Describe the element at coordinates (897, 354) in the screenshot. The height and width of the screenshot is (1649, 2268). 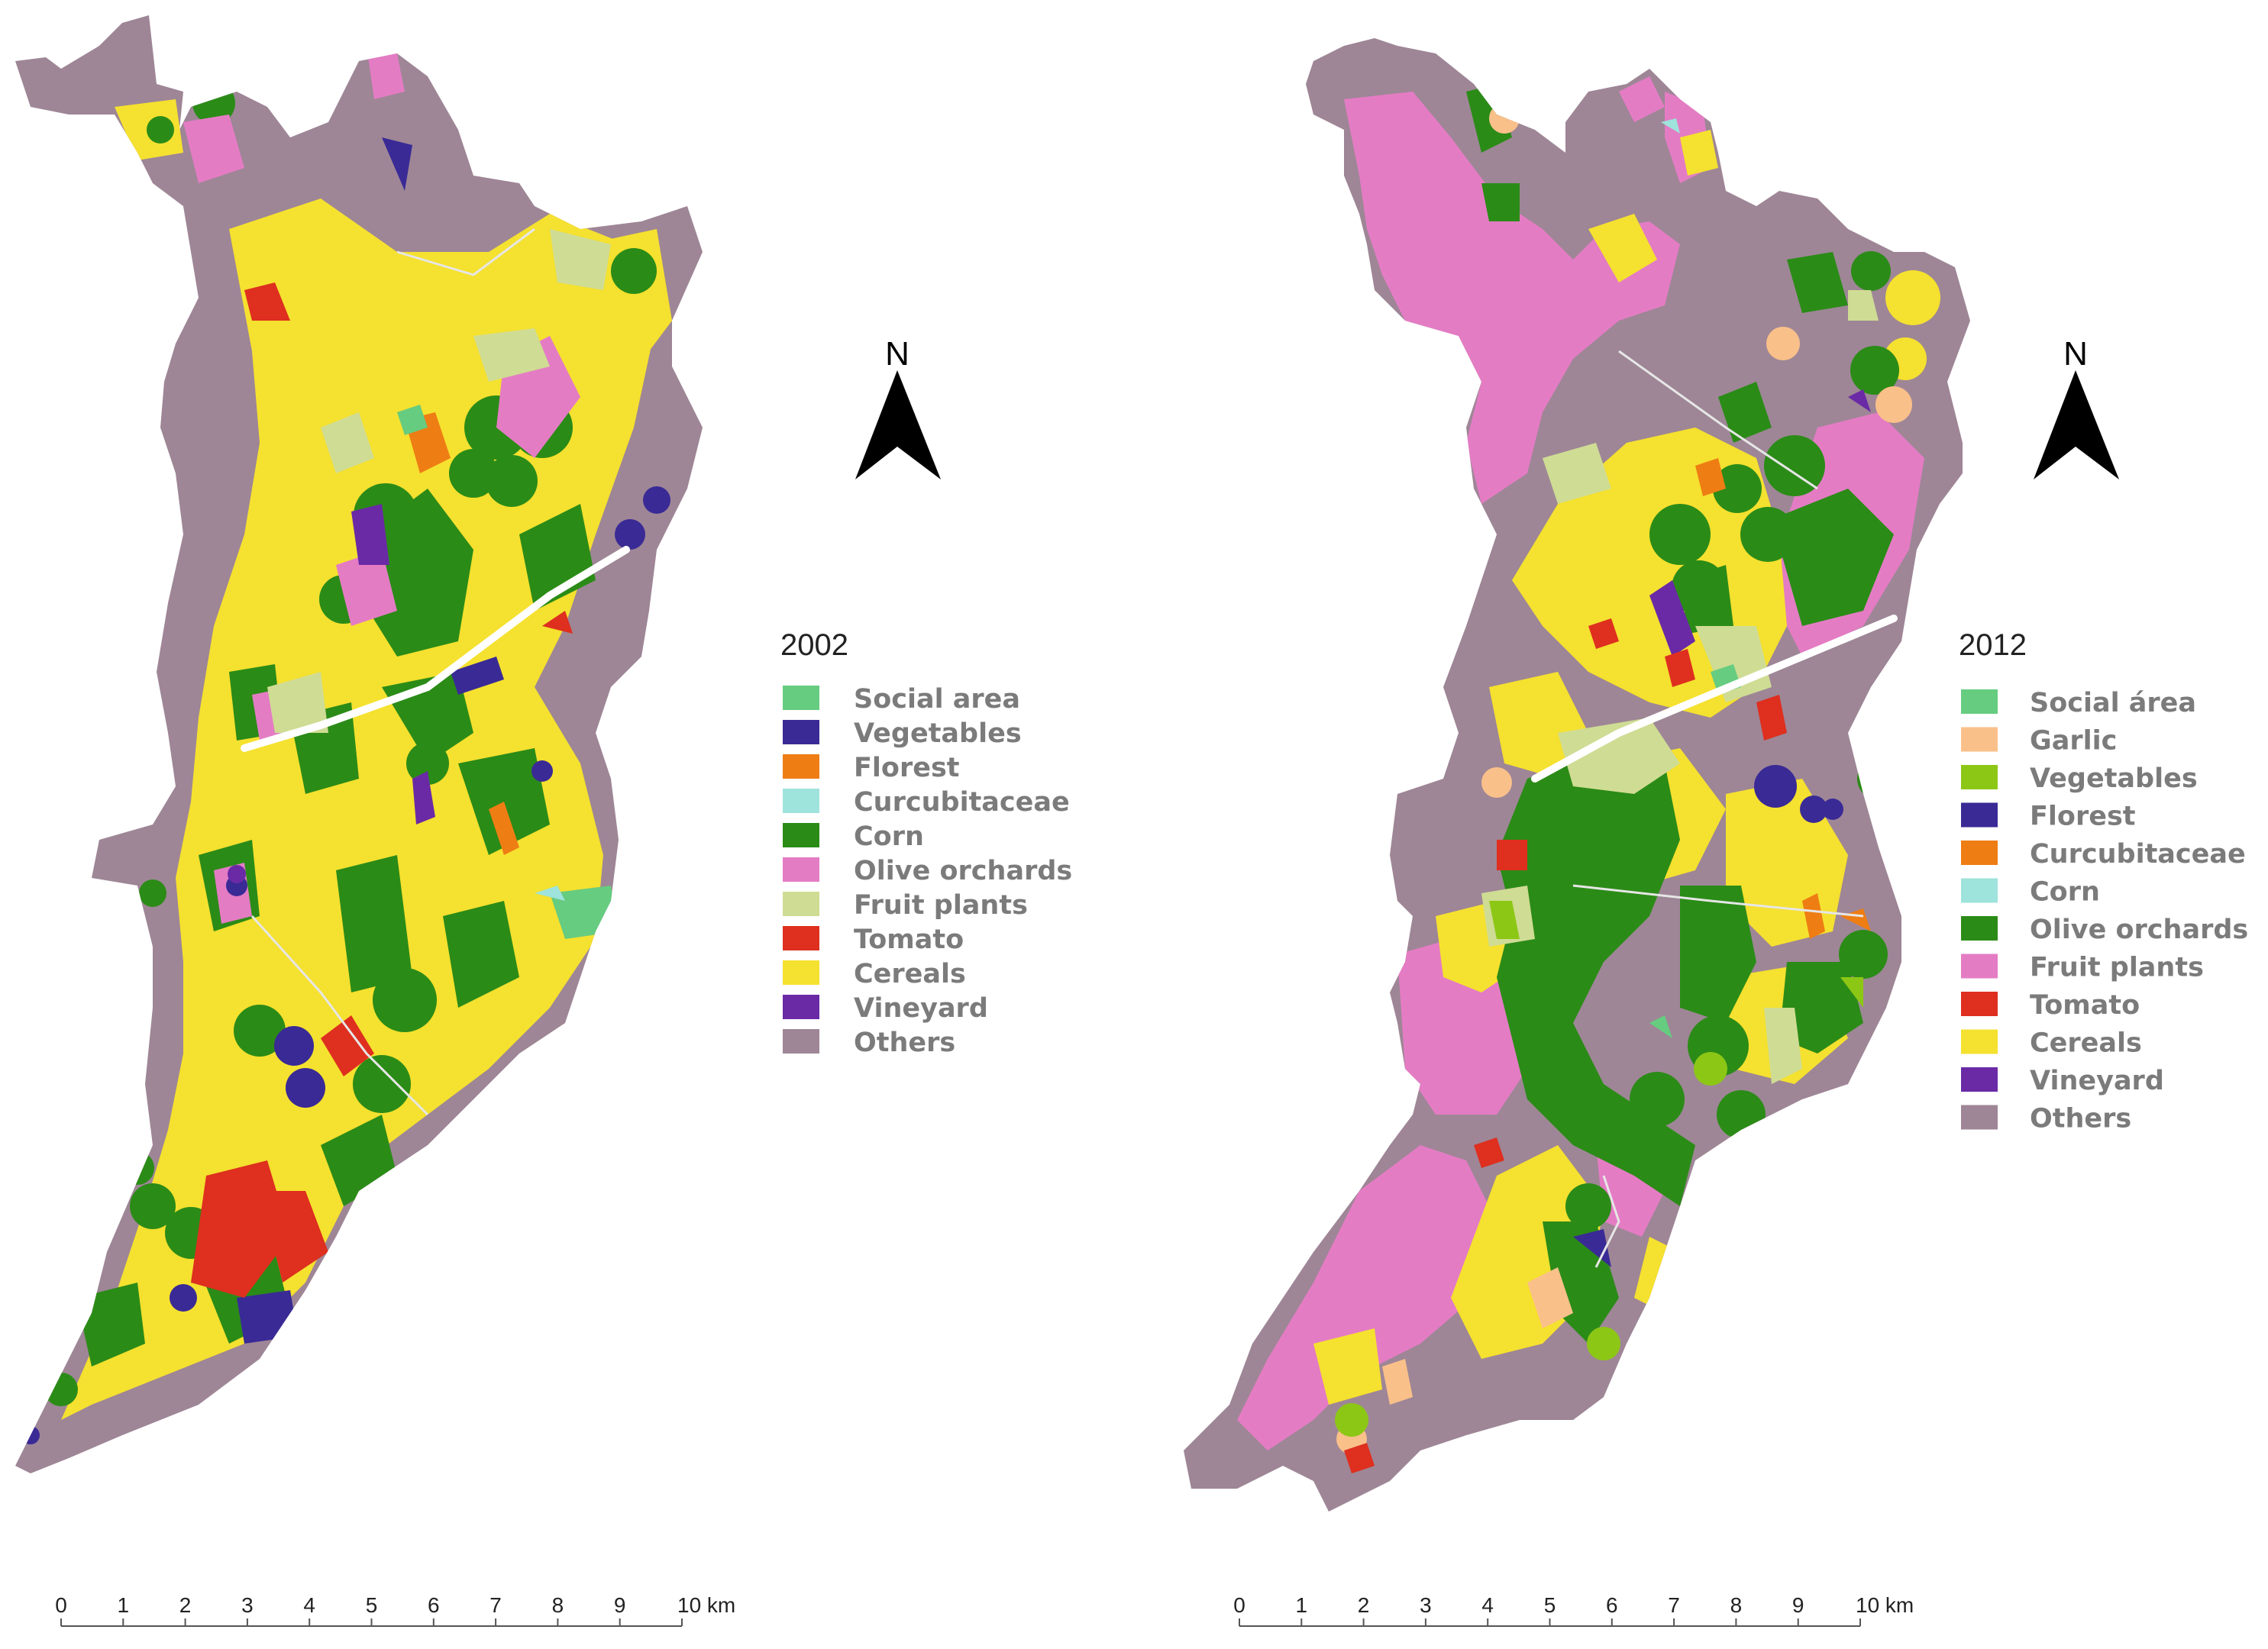
I see `north-label: N` at that location.